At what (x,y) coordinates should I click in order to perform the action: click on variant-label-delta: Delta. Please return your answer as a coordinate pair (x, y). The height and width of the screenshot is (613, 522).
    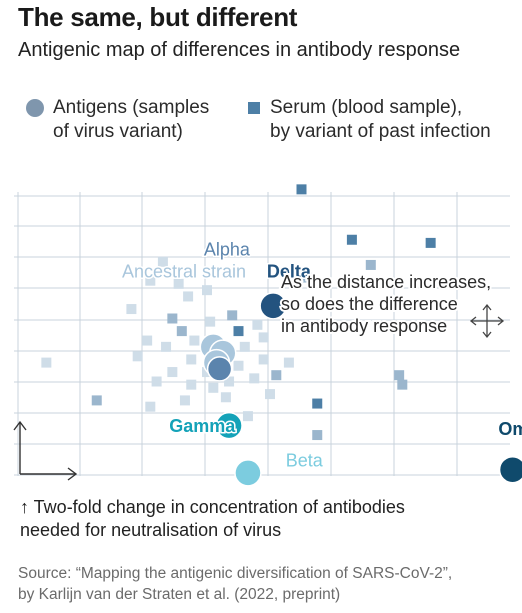
    Looking at the image, I should click on (289, 272).